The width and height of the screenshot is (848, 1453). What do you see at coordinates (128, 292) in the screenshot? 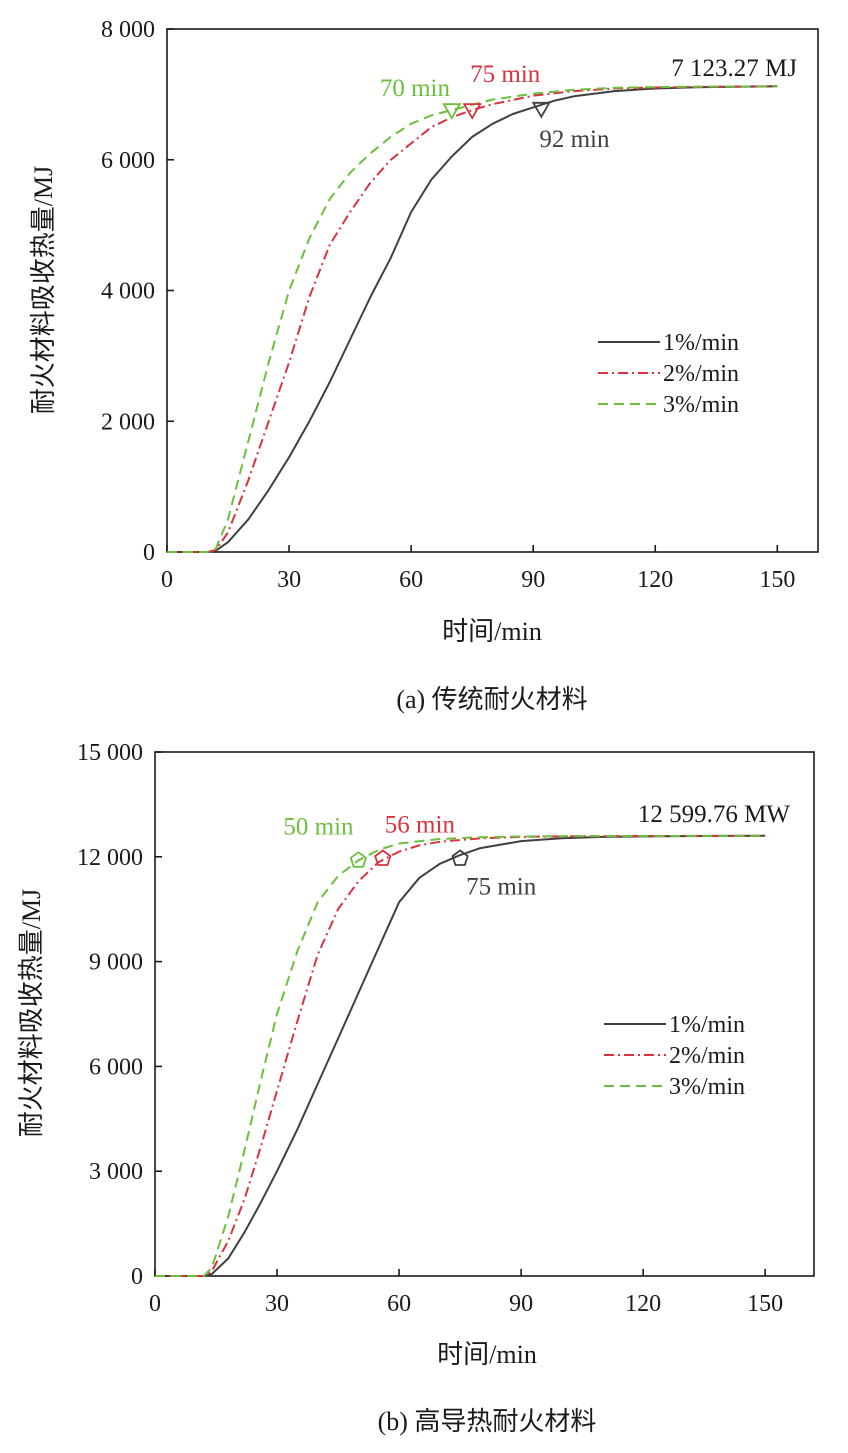
I see `y-tick-label: 4 000` at bounding box center [128, 292].